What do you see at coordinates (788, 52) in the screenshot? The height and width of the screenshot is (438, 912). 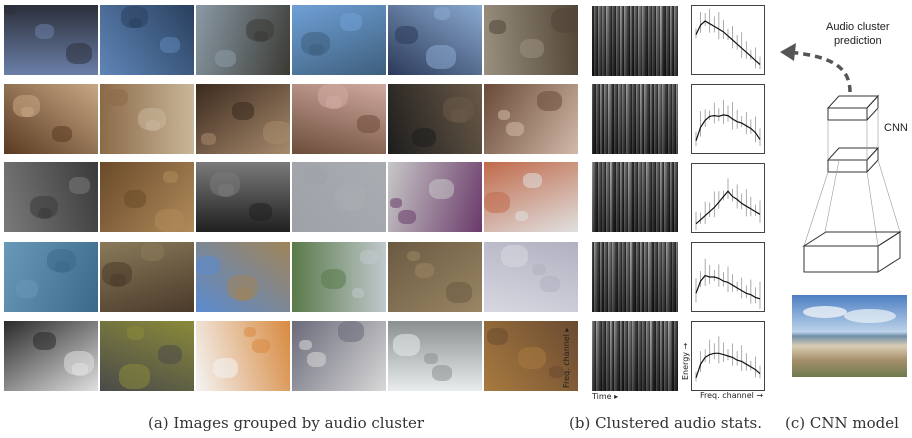 I see `prediction-arrowhead` at bounding box center [788, 52].